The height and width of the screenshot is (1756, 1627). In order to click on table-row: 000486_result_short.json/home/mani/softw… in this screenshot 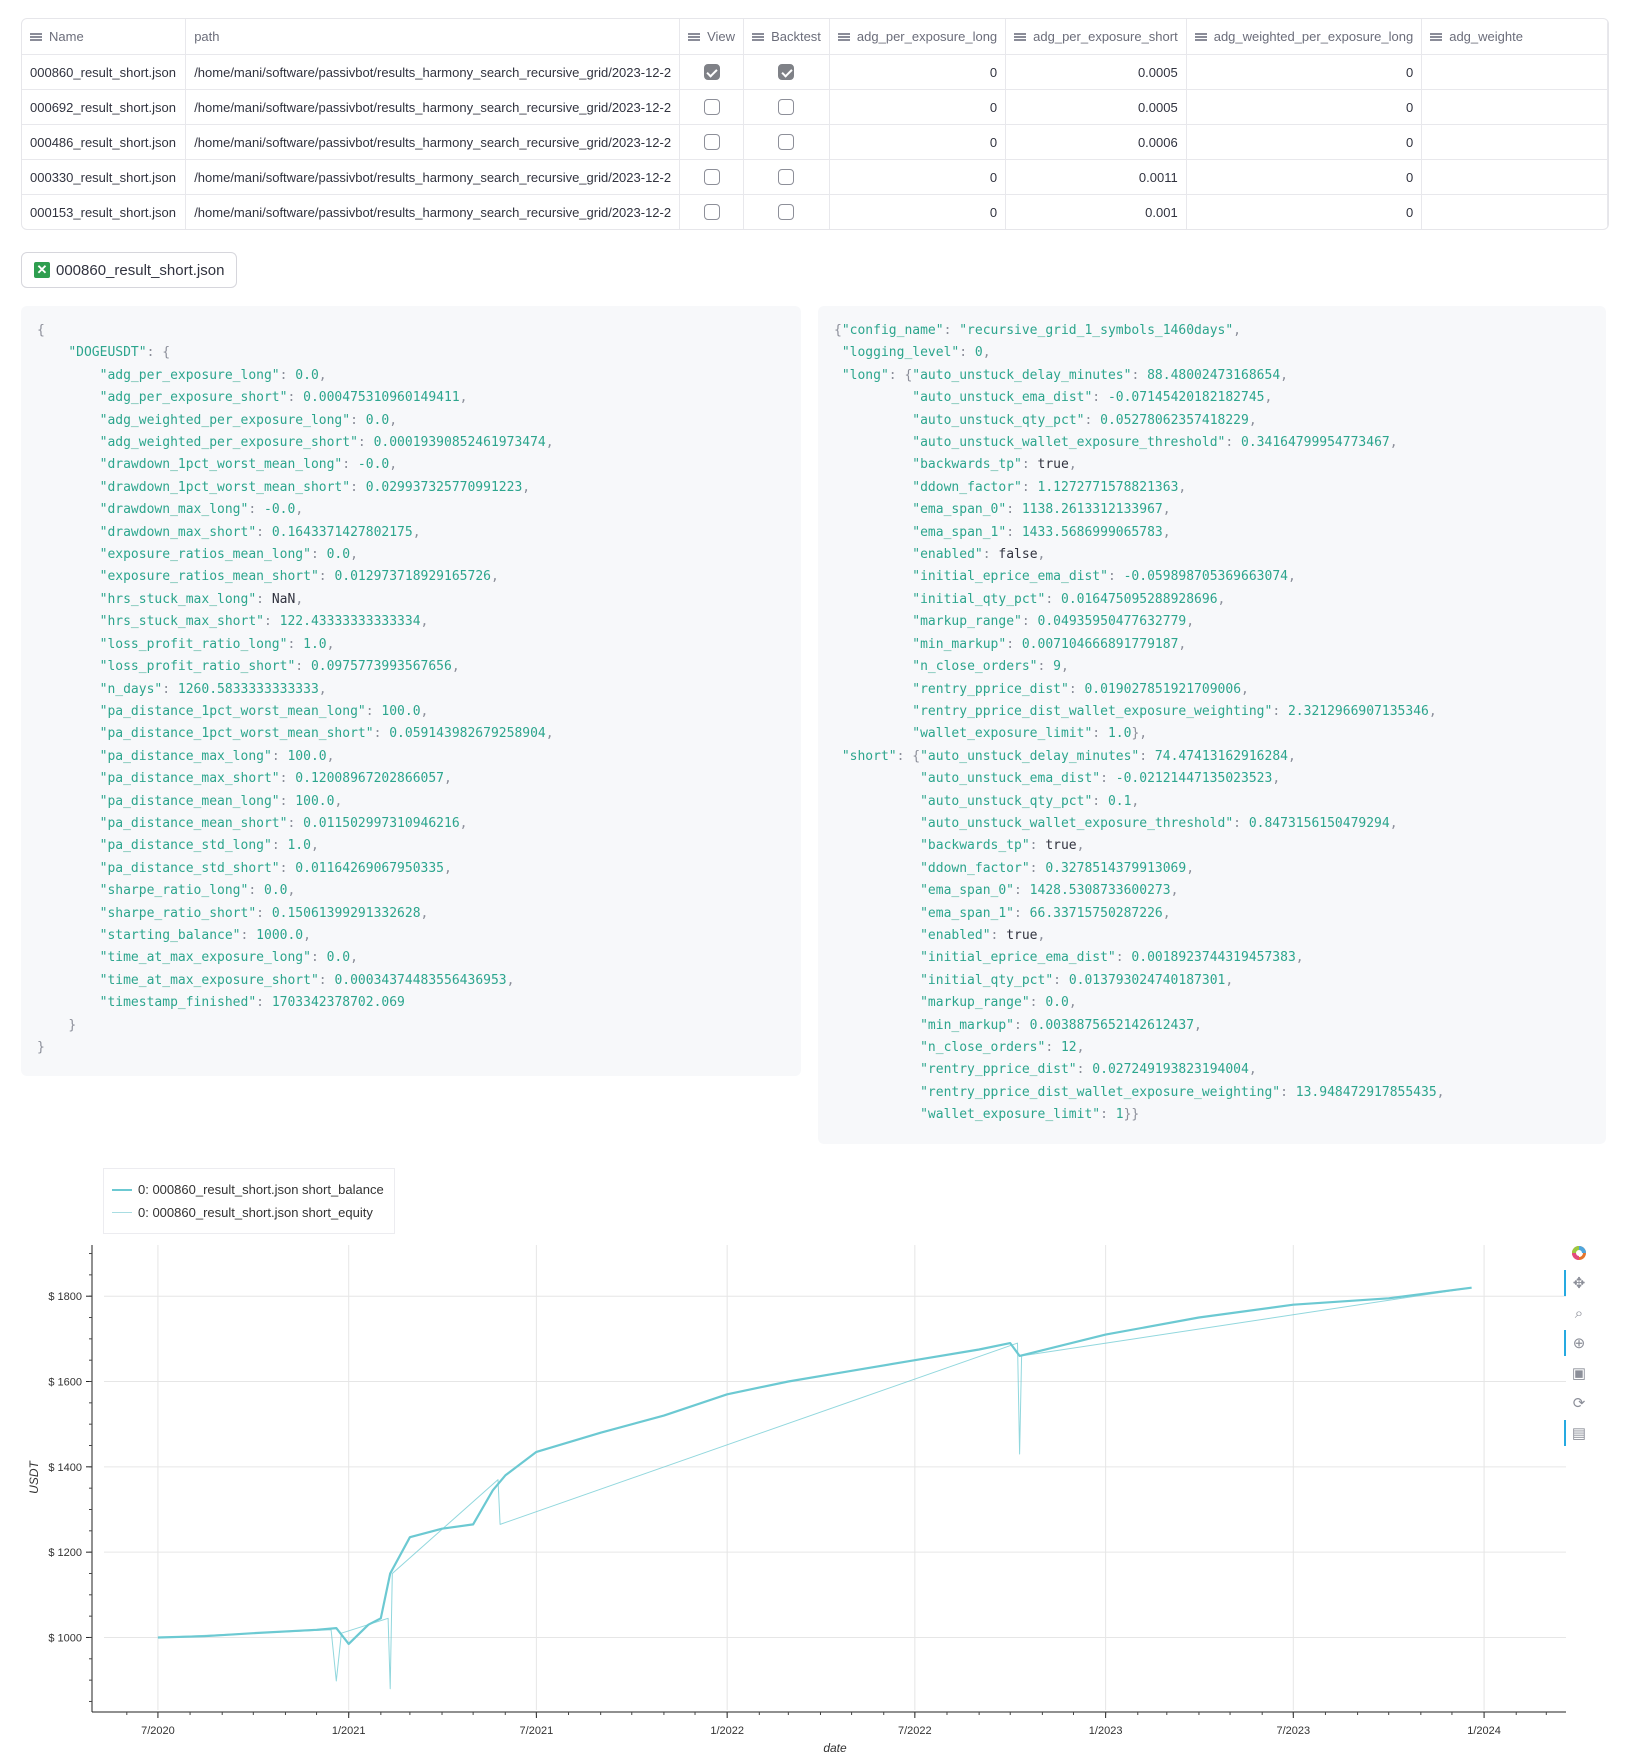, I will do `click(815, 142)`.